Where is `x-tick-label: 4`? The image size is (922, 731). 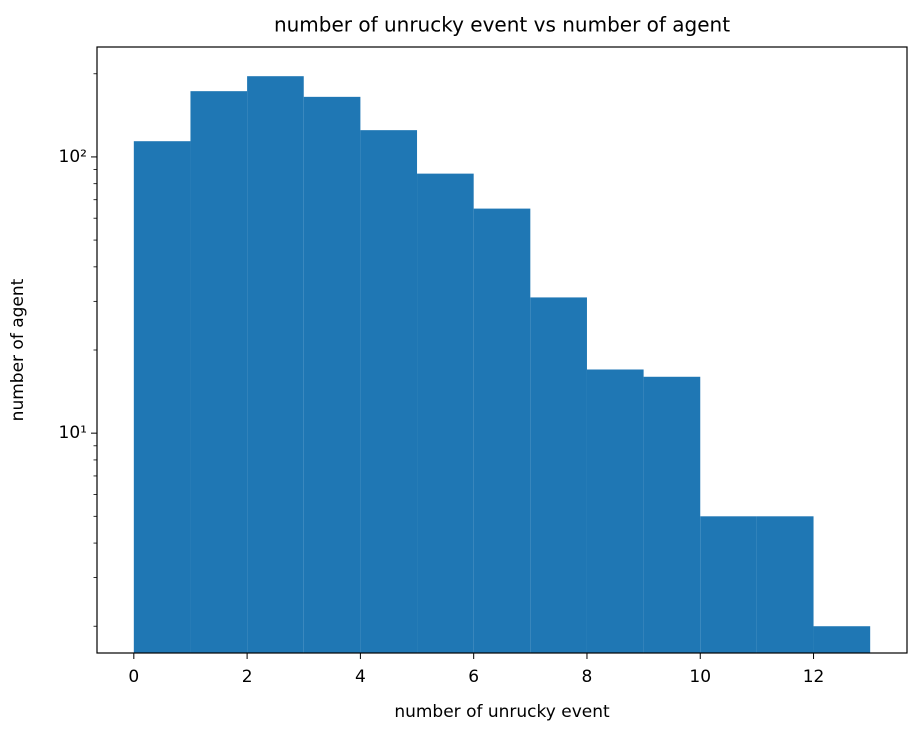 x-tick-label: 4 is located at coordinates (360, 677).